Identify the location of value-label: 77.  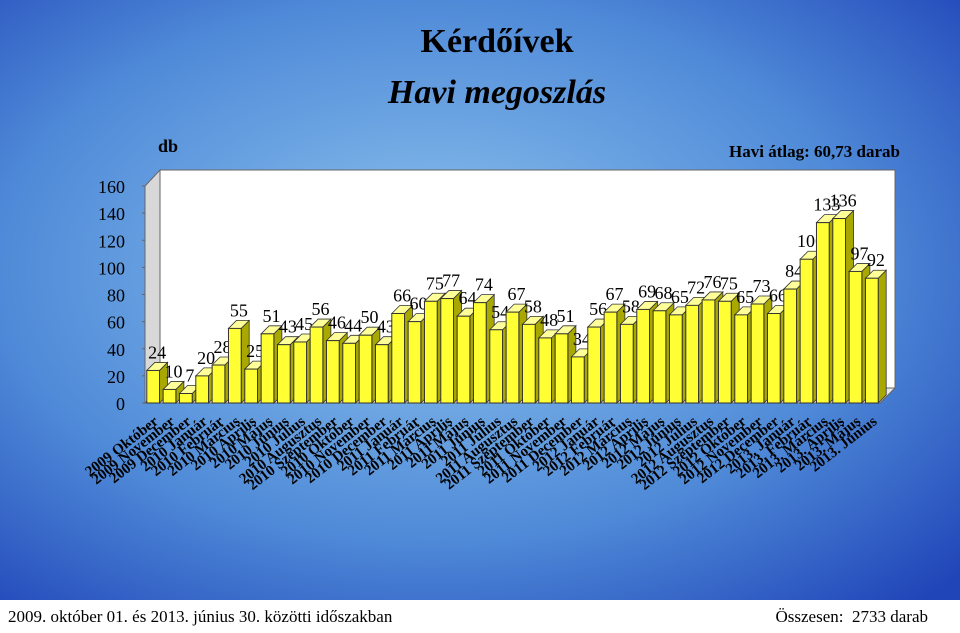
(451, 281).